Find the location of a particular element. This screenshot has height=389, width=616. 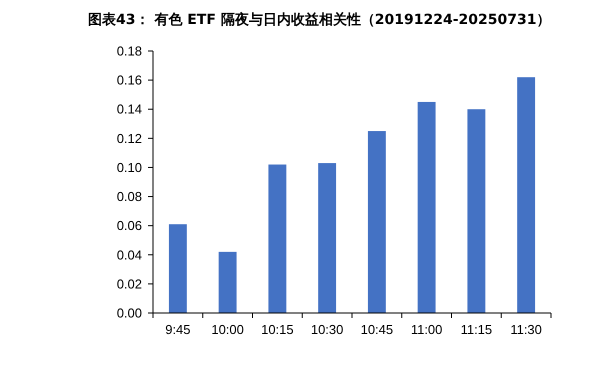

y-tick-label: 0.10 is located at coordinates (129, 167).